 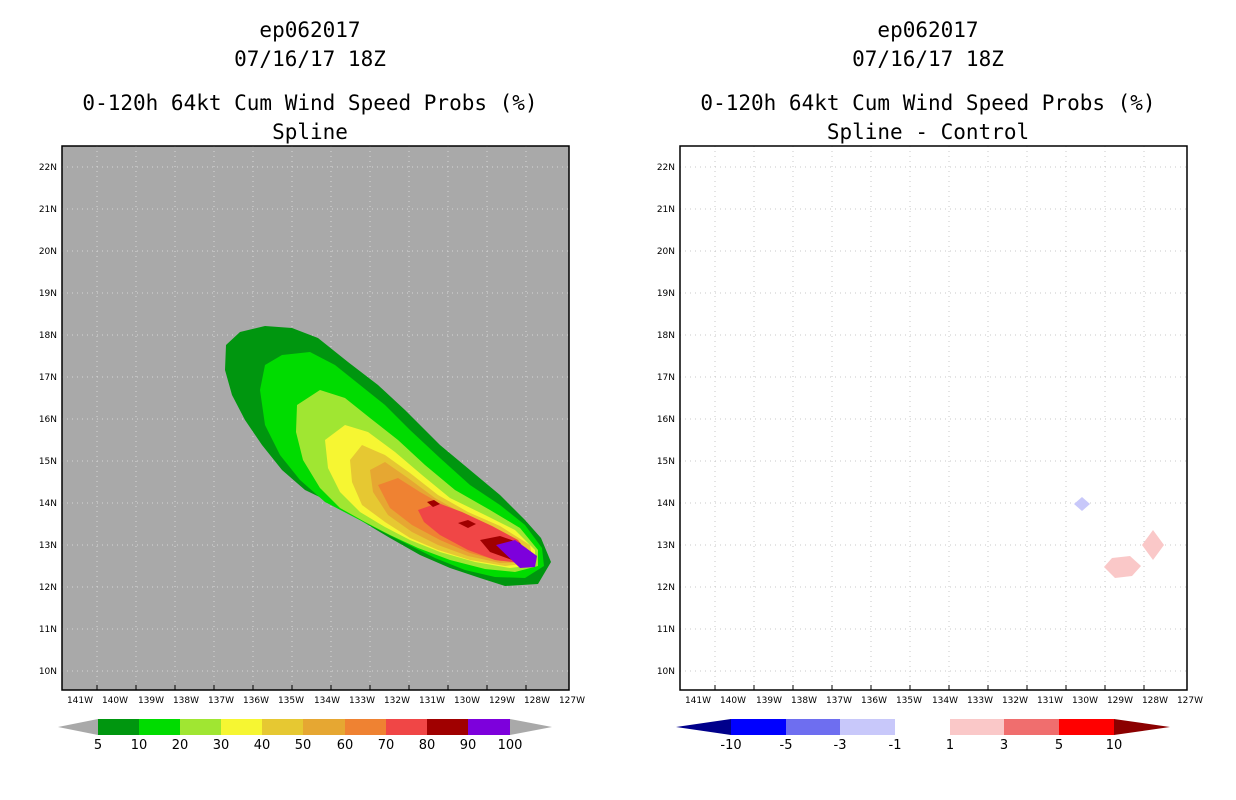 I want to click on left-datetime: 07/16/17 18Z, so click(x=310, y=59).